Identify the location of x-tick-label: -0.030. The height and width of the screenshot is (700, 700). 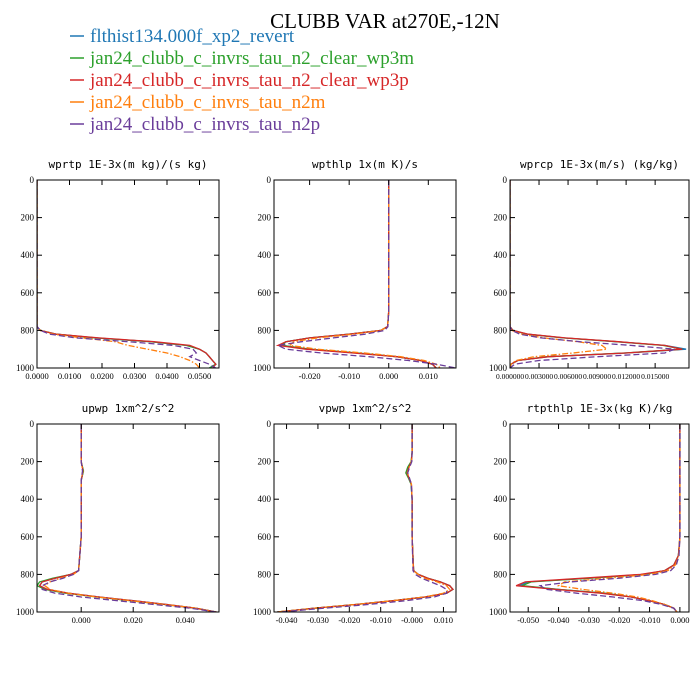
(589, 620).